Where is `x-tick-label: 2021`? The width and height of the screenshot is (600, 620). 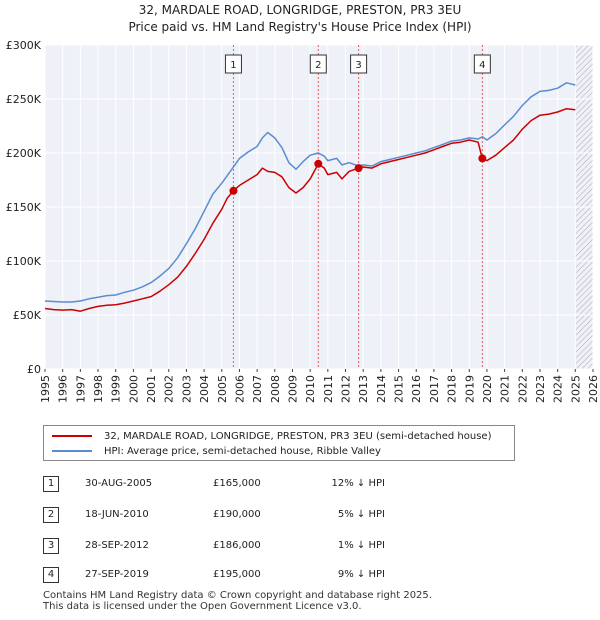
x-tick-label: 2021 is located at coordinates (505, 389).